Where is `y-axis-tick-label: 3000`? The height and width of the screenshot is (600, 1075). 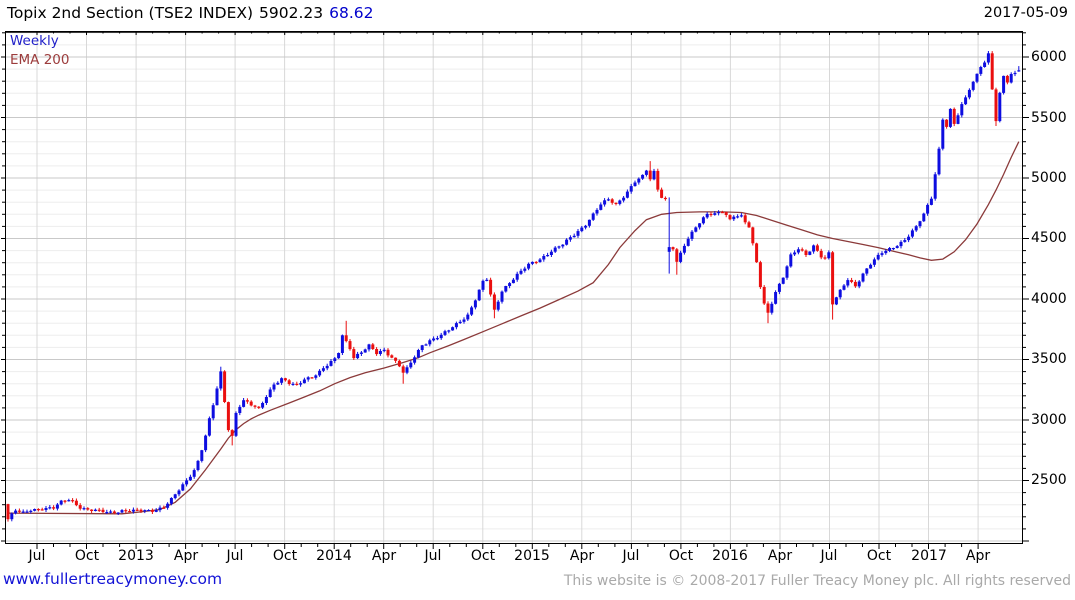 y-axis-tick-label: 3000 is located at coordinates (1049, 420).